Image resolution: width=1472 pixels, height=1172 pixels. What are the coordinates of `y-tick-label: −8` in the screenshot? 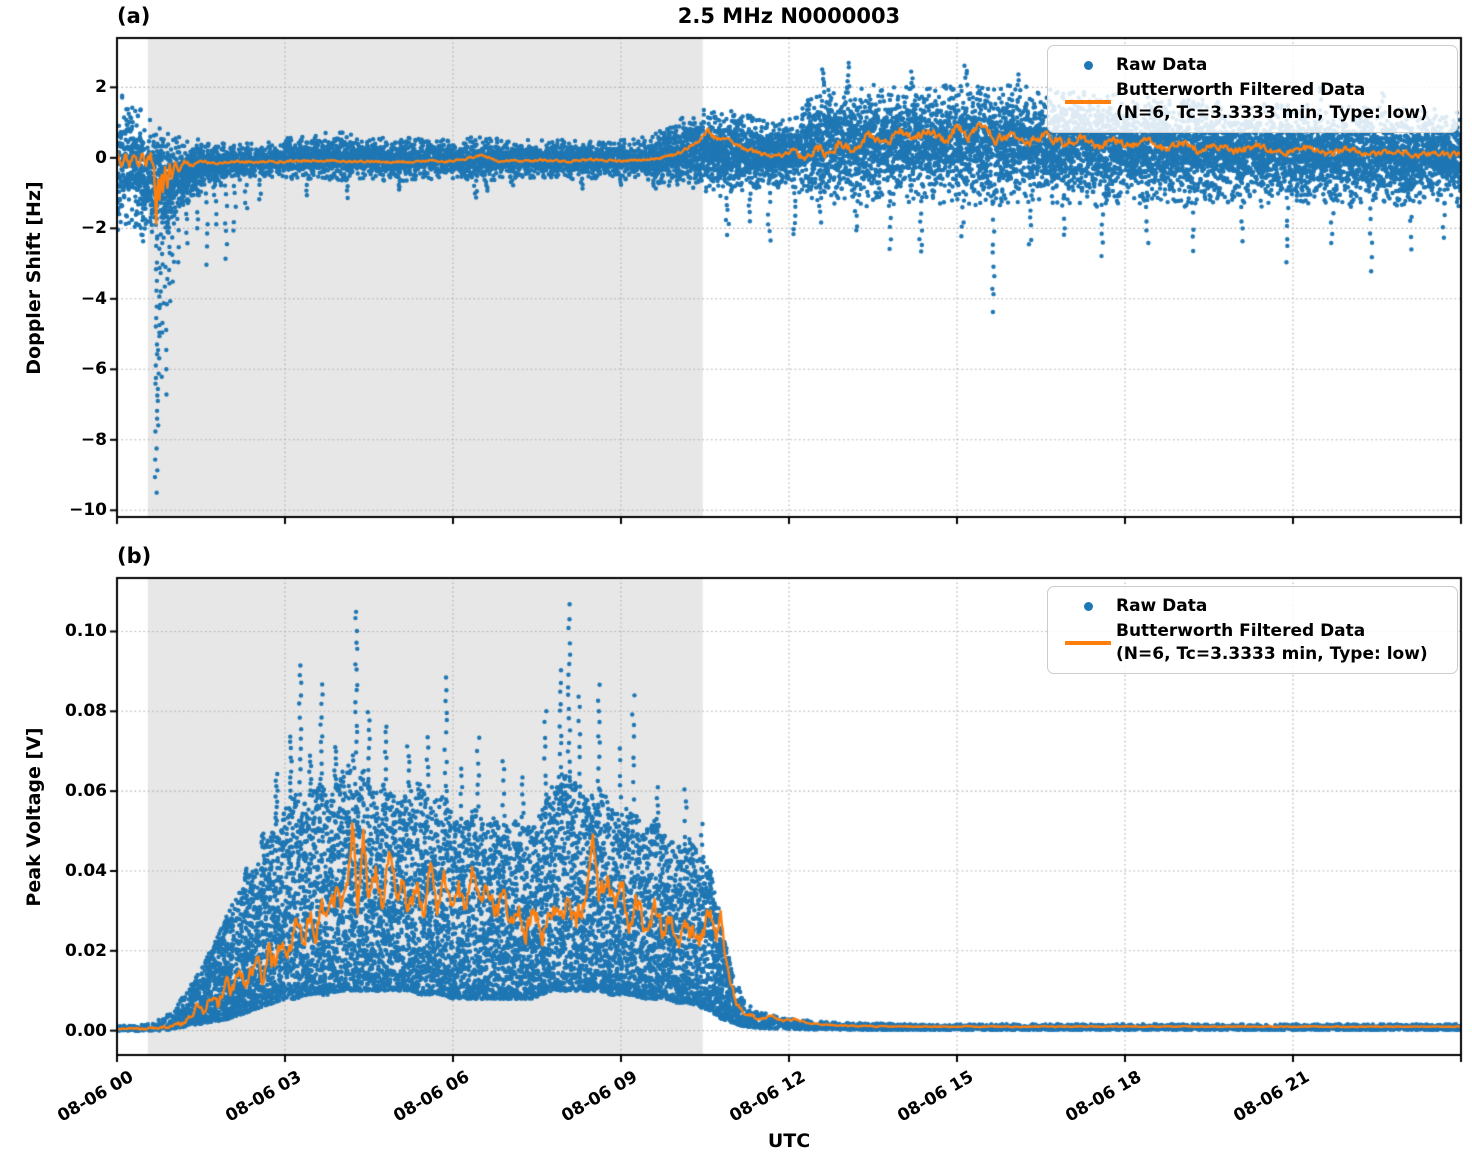 It's located at (93, 439).